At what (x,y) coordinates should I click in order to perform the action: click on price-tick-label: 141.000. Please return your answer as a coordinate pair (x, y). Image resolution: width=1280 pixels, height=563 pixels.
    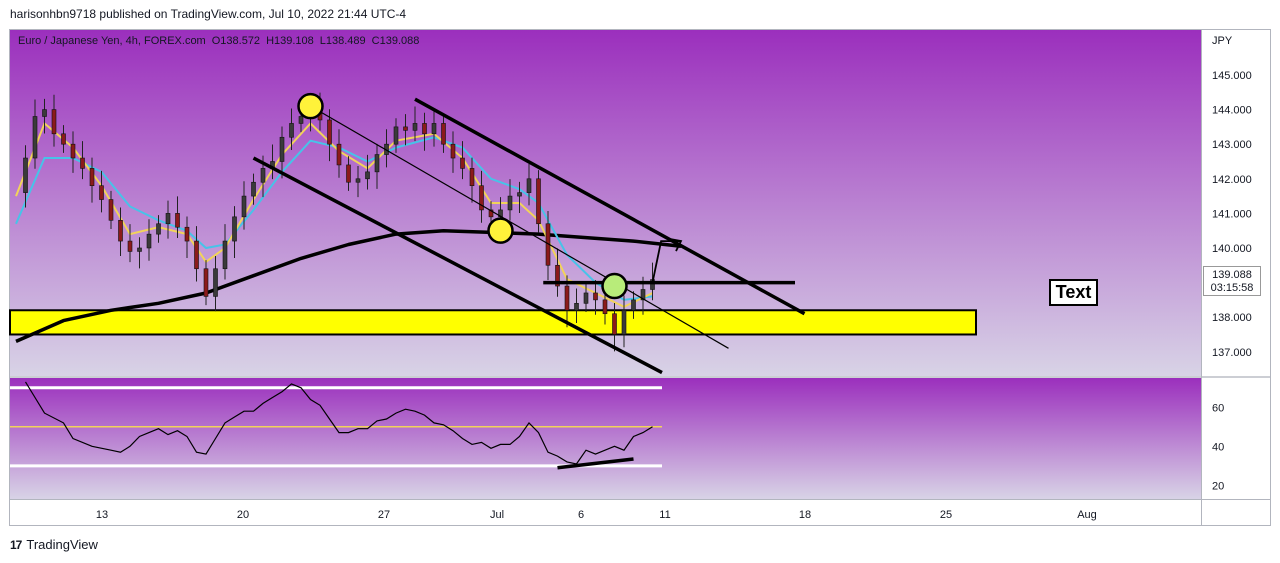
    Looking at the image, I should click on (1232, 214).